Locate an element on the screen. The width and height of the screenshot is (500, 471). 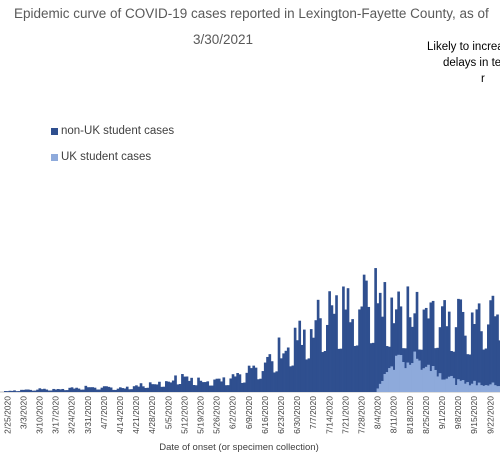
x-tick-label: 6/9/2020 is located at coordinates (249, 412).